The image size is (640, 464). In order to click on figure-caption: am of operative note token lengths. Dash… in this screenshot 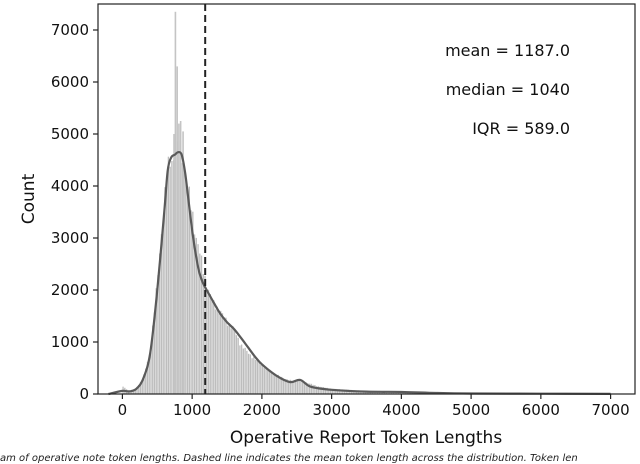, I will do `click(289, 458)`.